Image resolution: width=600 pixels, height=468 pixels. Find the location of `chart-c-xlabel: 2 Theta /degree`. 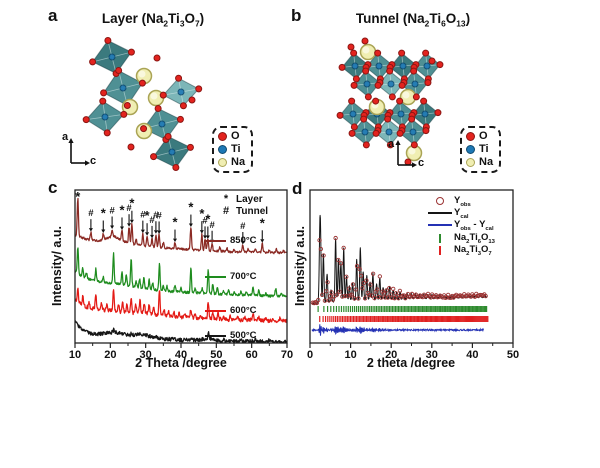

chart-c-xlabel: 2 Theta /degree is located at coordinates (181, 363).